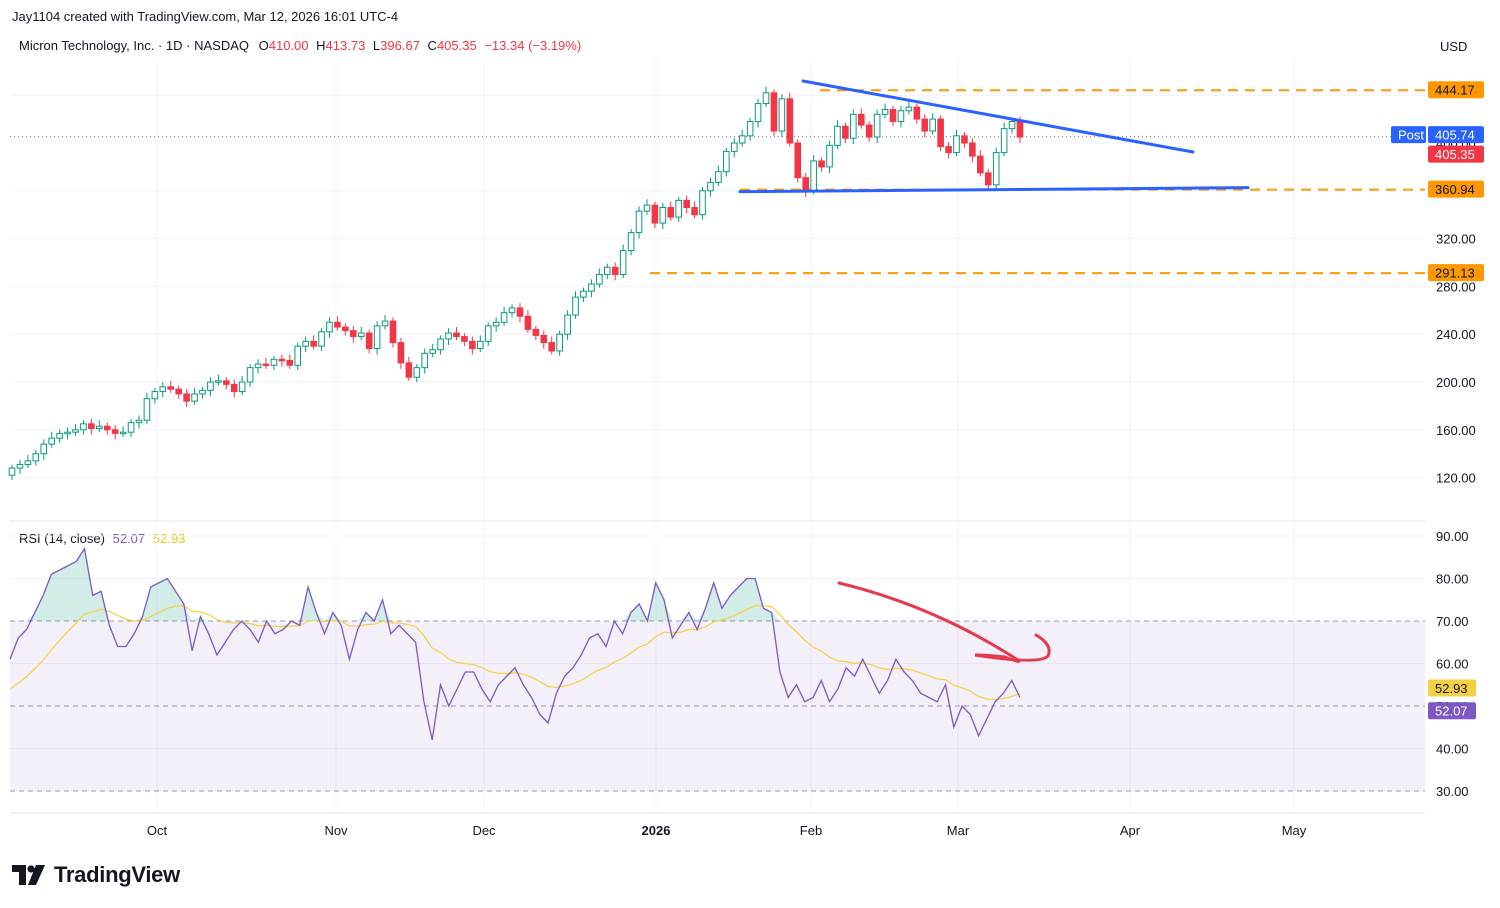 The image size is (1500, 908). Describe the element at coordinates (1452, 536) in the screenshot. I see `rsi-axis-label: 90.00` at that location.